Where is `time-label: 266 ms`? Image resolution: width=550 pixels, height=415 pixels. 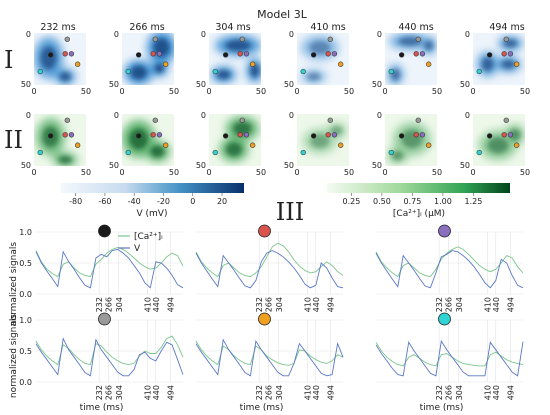 time-label: 266 ms is located at coordinates (146, 27).